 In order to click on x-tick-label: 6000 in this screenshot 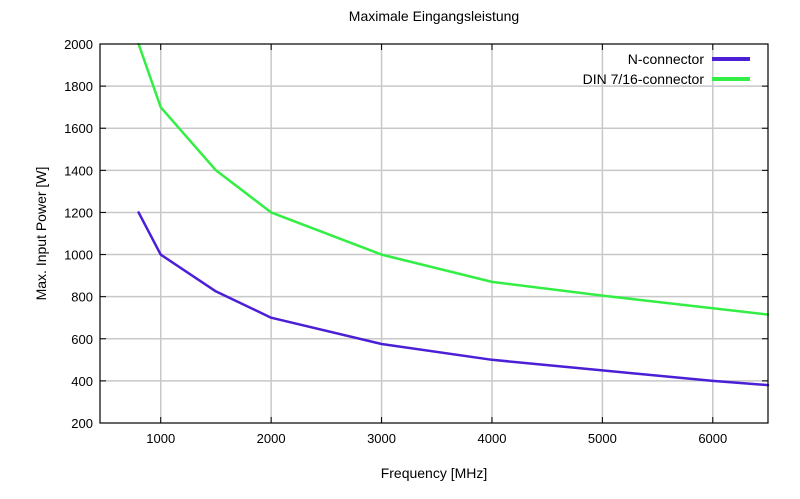, I will do `click(712, 438)`.